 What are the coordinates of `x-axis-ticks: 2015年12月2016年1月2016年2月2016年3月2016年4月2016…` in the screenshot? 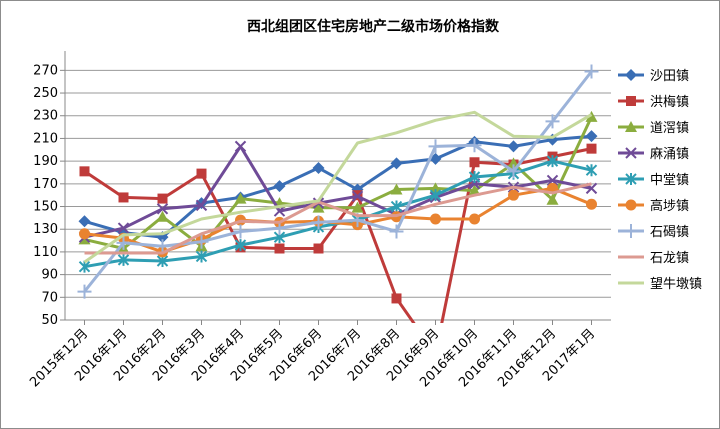 It's located at (312, 355).